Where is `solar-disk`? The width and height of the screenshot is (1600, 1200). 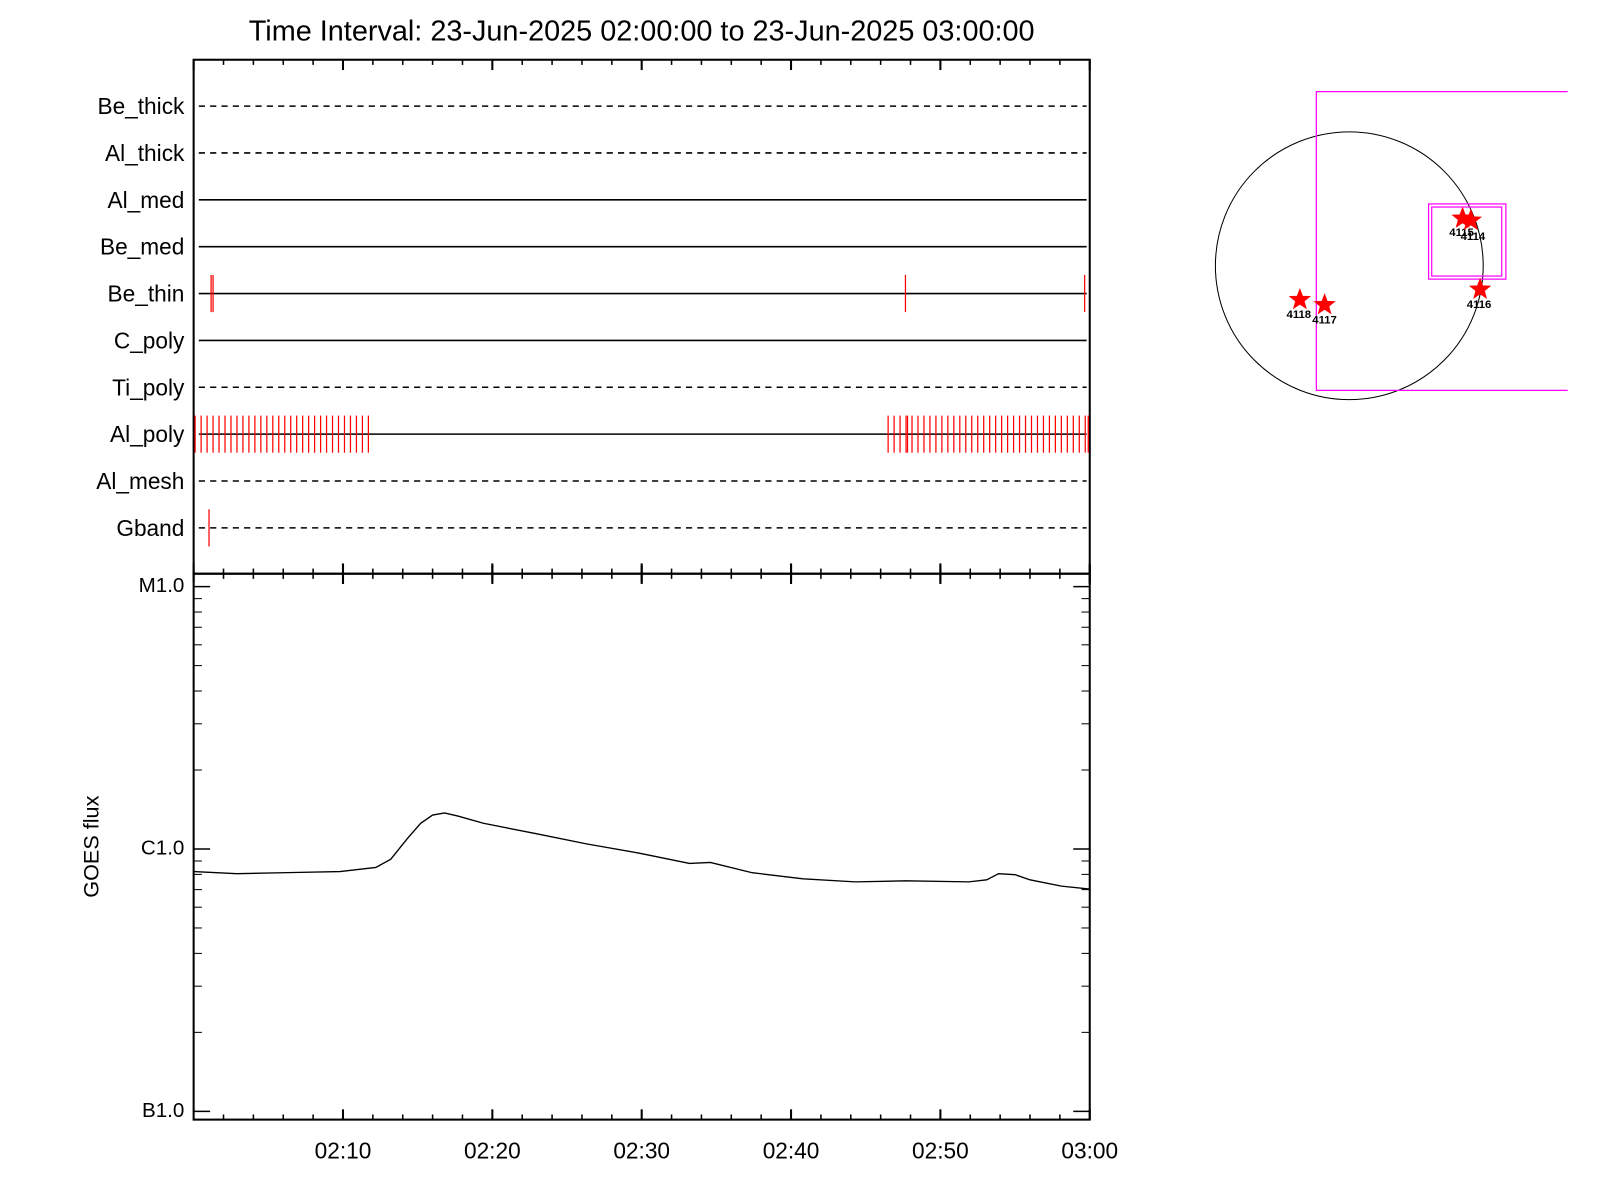 solar-disk is located at coordinates (1349, 266).